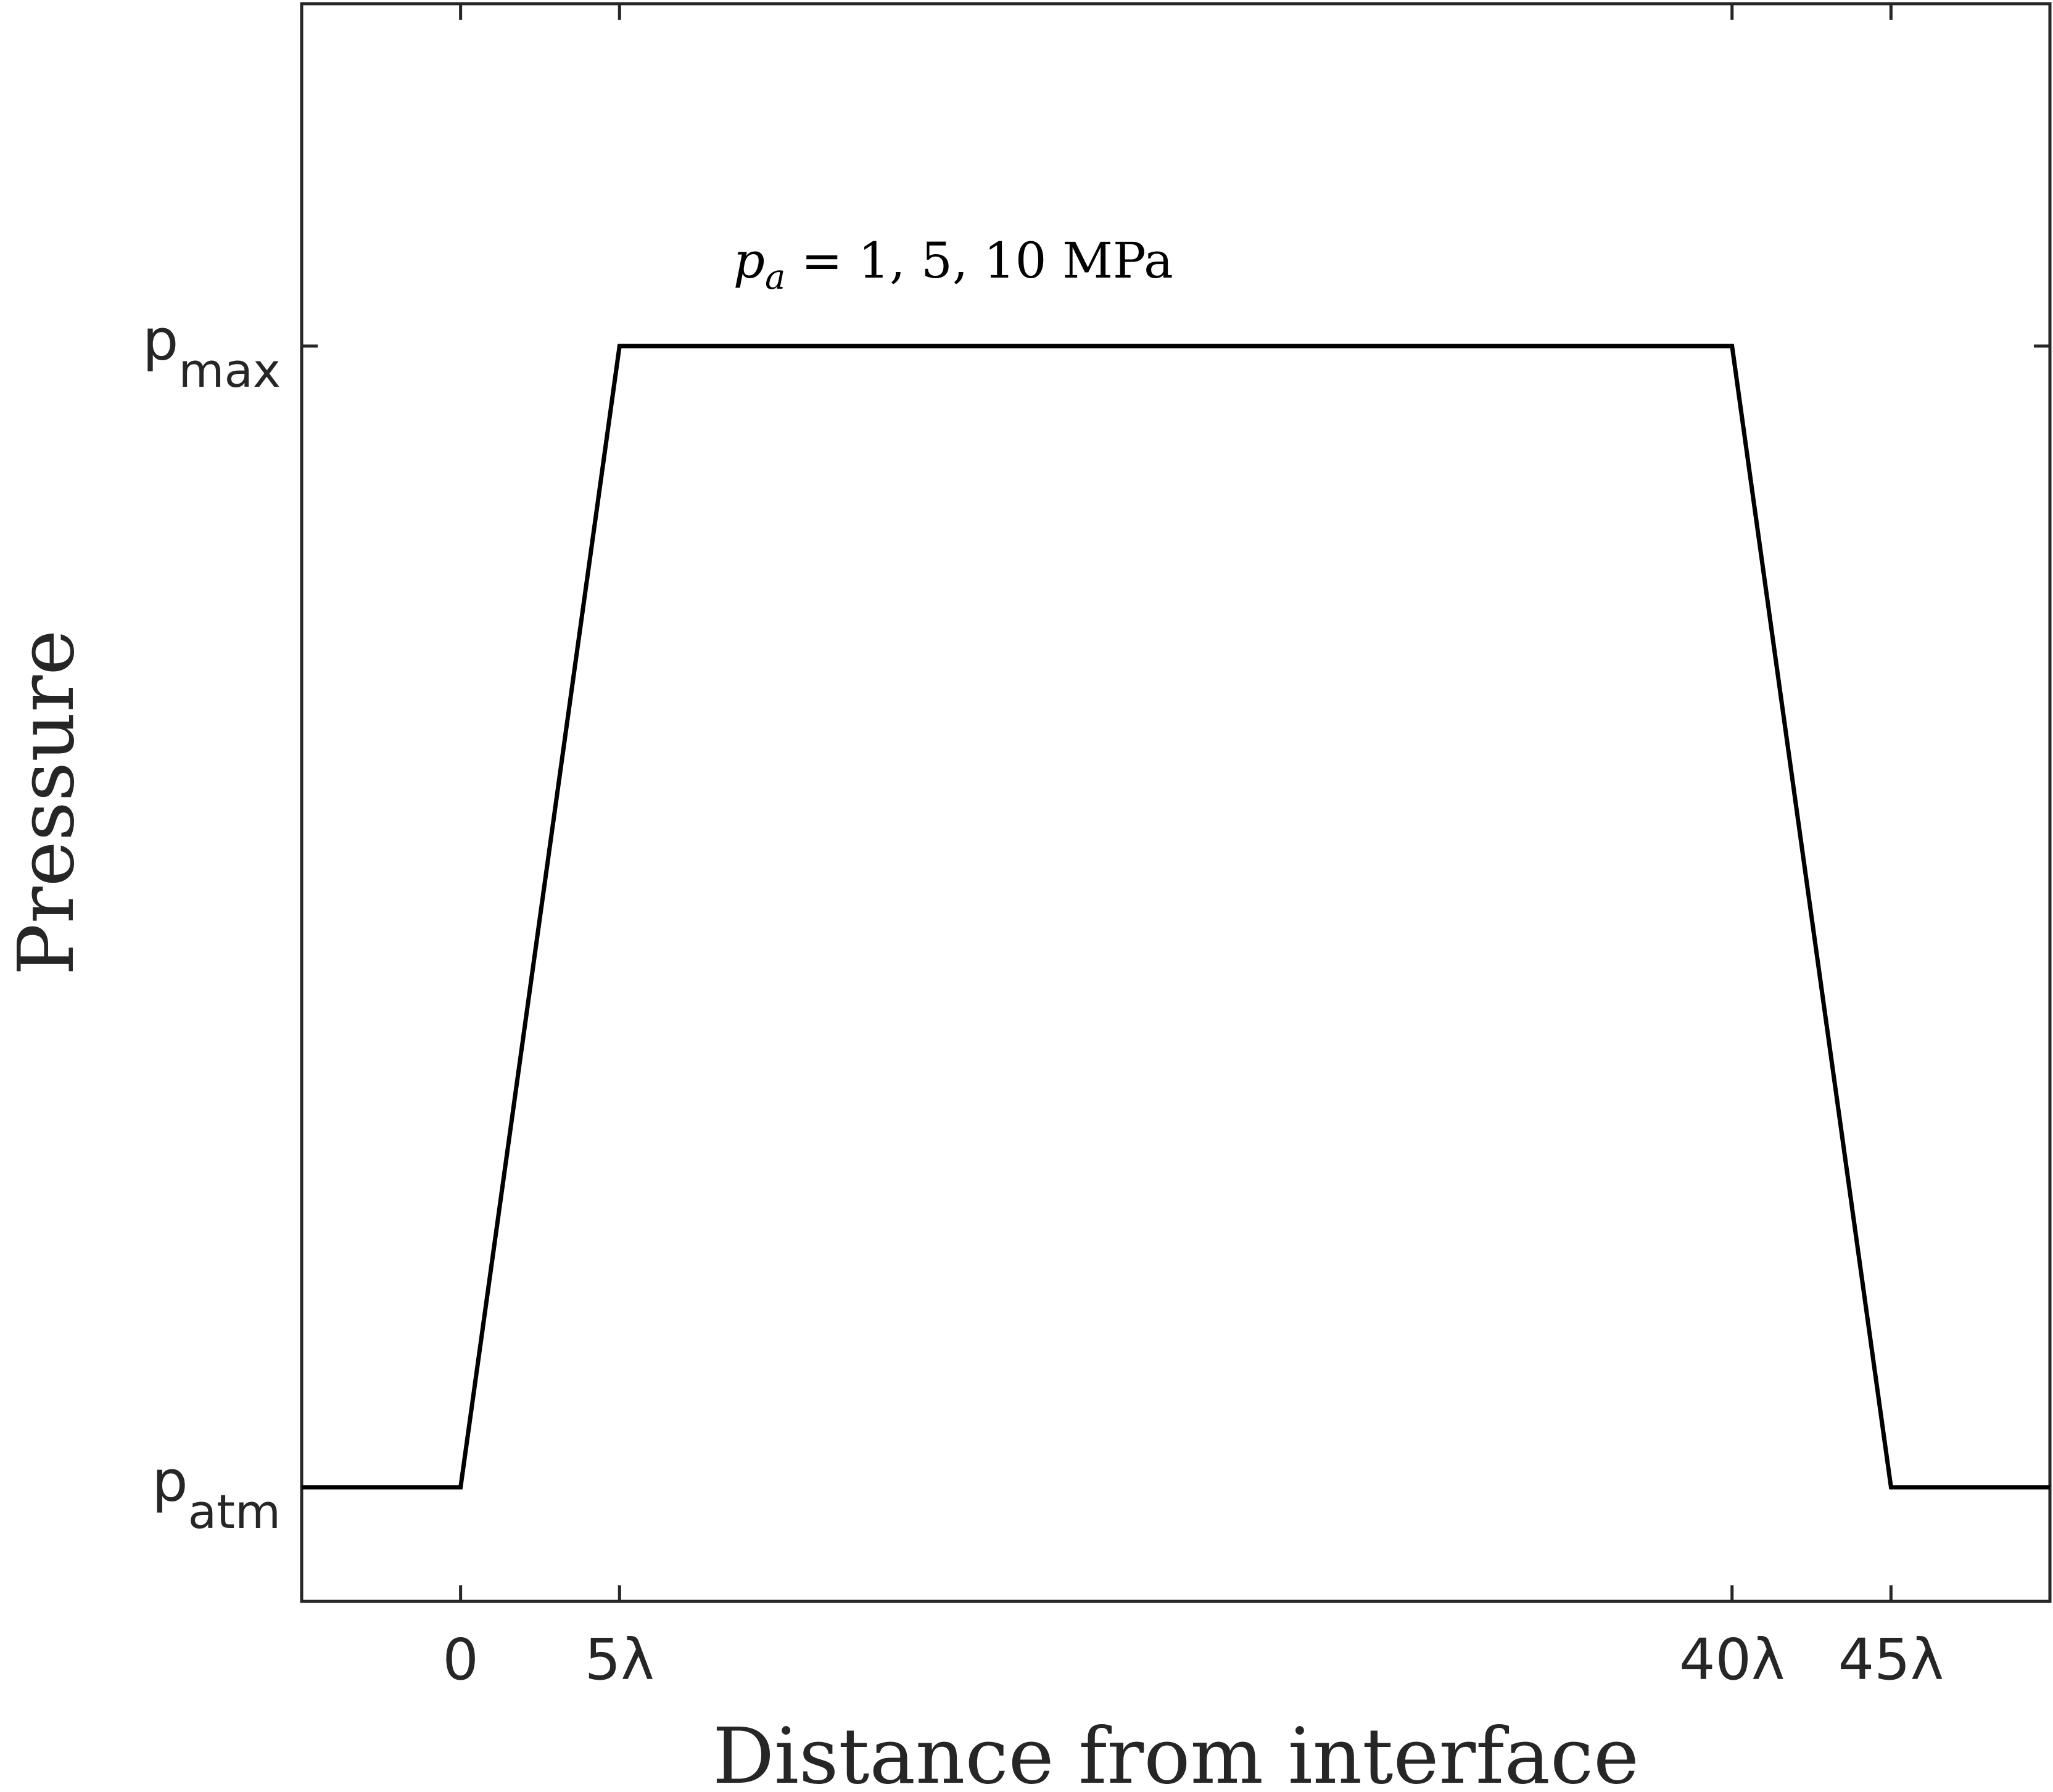  Describe the element at coordinates (1193, 1660) in the screenshot. I see `x-tick-labels: 0 5λ 40λ 45λ` at that location.